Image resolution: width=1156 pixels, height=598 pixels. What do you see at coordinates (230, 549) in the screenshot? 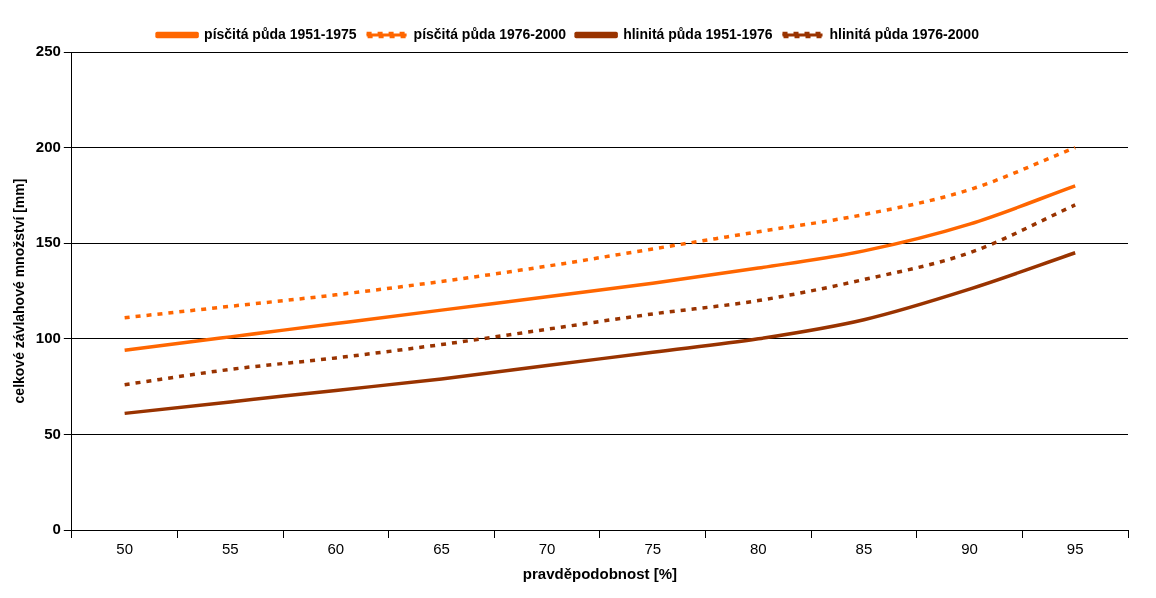
I see `x-tick-label: 55` at bounding box center [230, 549].